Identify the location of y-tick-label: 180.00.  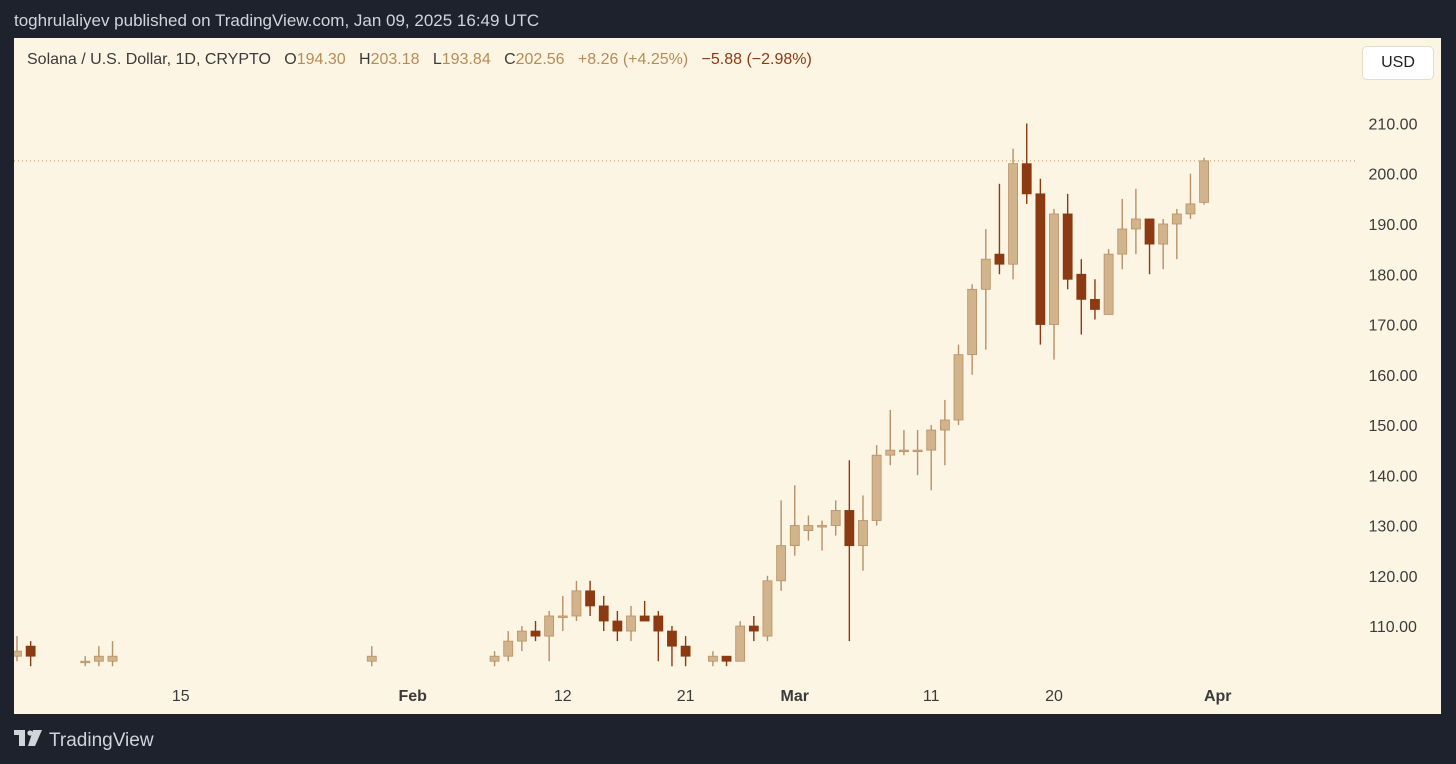
(1393, 275).